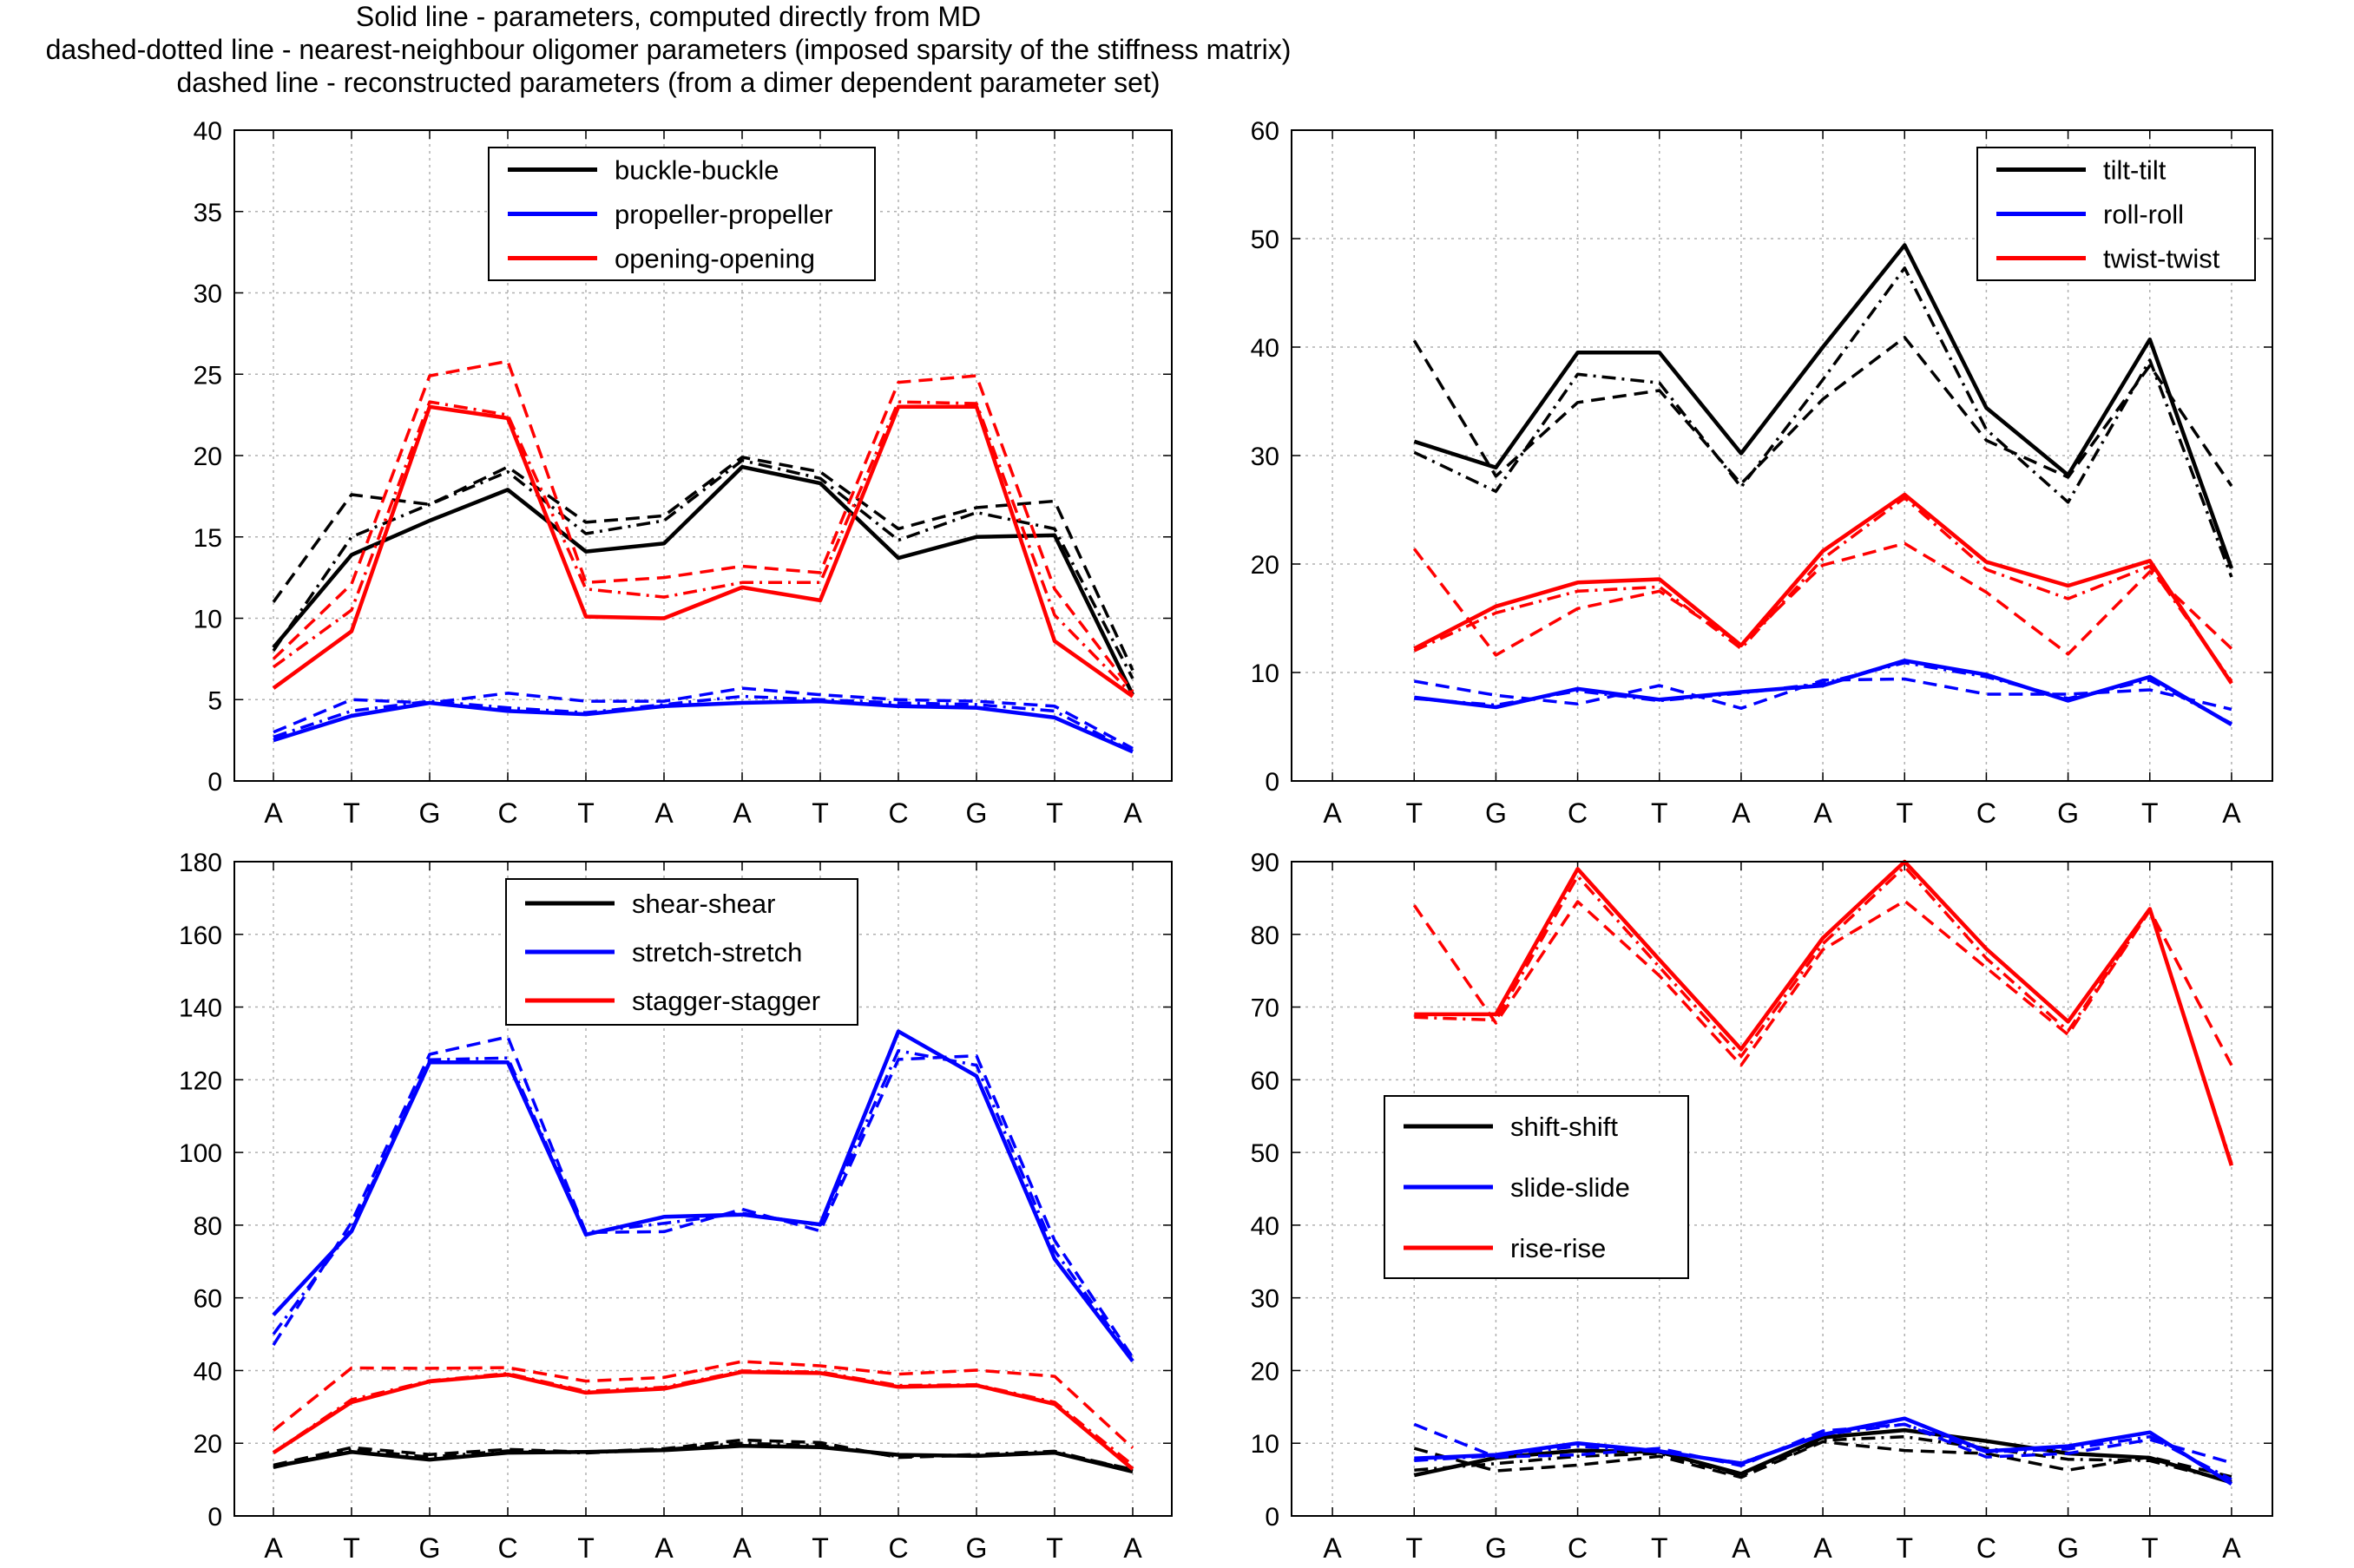 The width and height of the screenshot is (2354, 1568). Describe the element at coordinates (208, 375) in the screenshot. I see `y-tick-label: 25` at that location.